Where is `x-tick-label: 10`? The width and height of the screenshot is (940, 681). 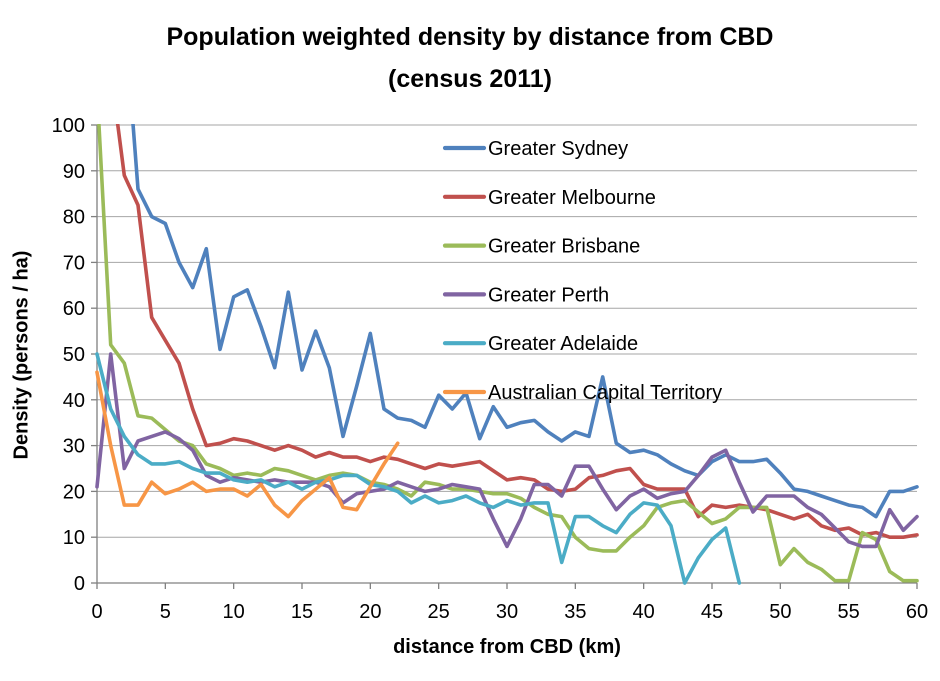
x-tick-label: 10 is located at coordinates (234, 612).